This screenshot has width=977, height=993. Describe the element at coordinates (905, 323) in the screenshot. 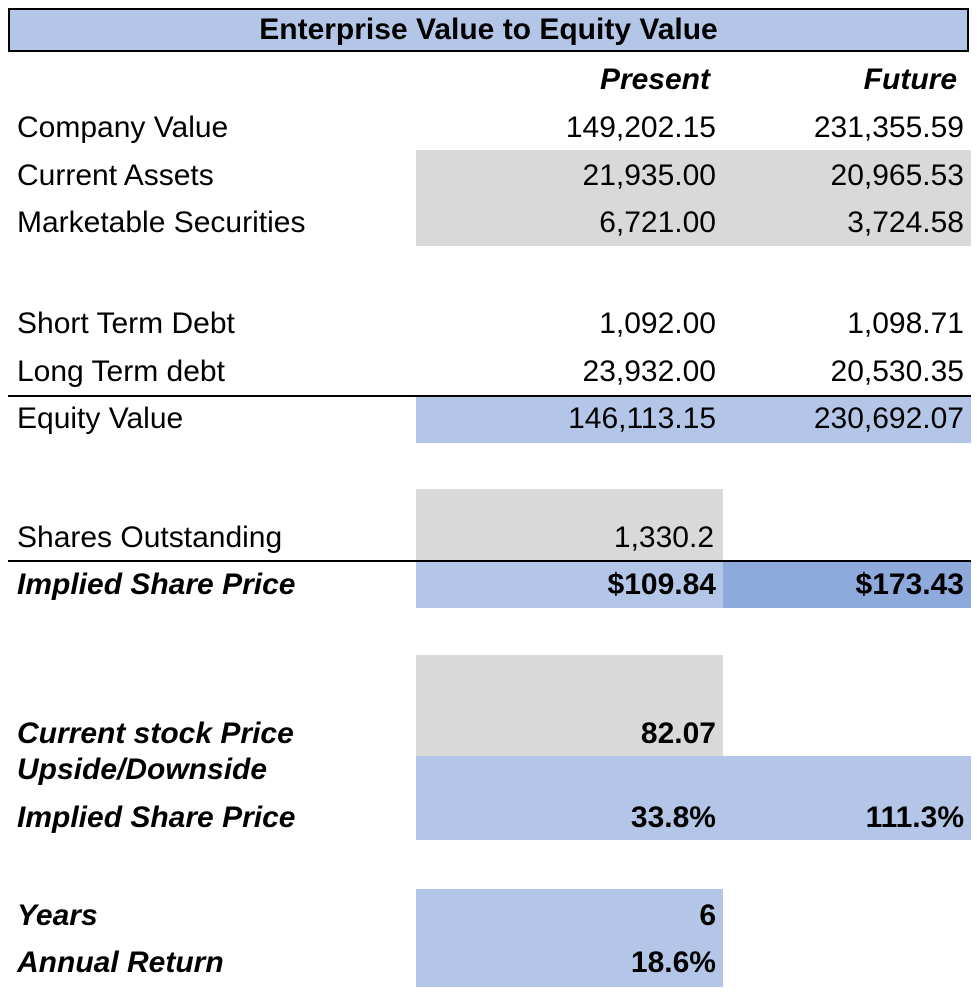

I see `short-term-debt-future: 1,098.71` at that location.